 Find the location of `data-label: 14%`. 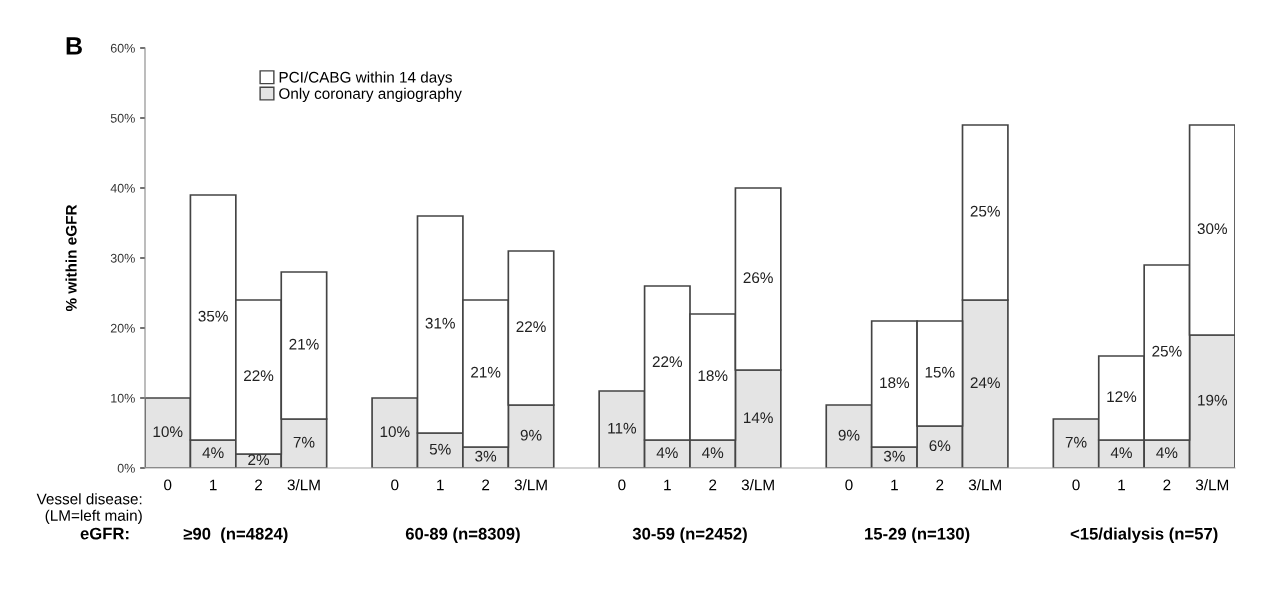

data-label: 14% is located at coordinates (758, 418).